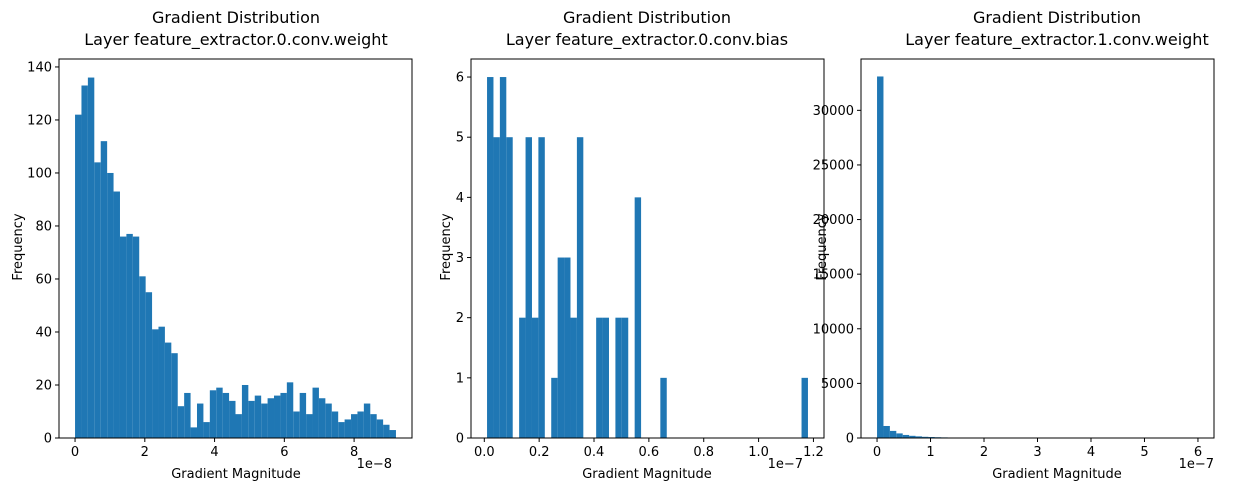 This screenshot has width=1238, height=491. Describe the element at coordinates (647, 40) in the screenshot. I see `panel-2-subtitle: Layer feature_extractor.0.conv.bias` at that location.